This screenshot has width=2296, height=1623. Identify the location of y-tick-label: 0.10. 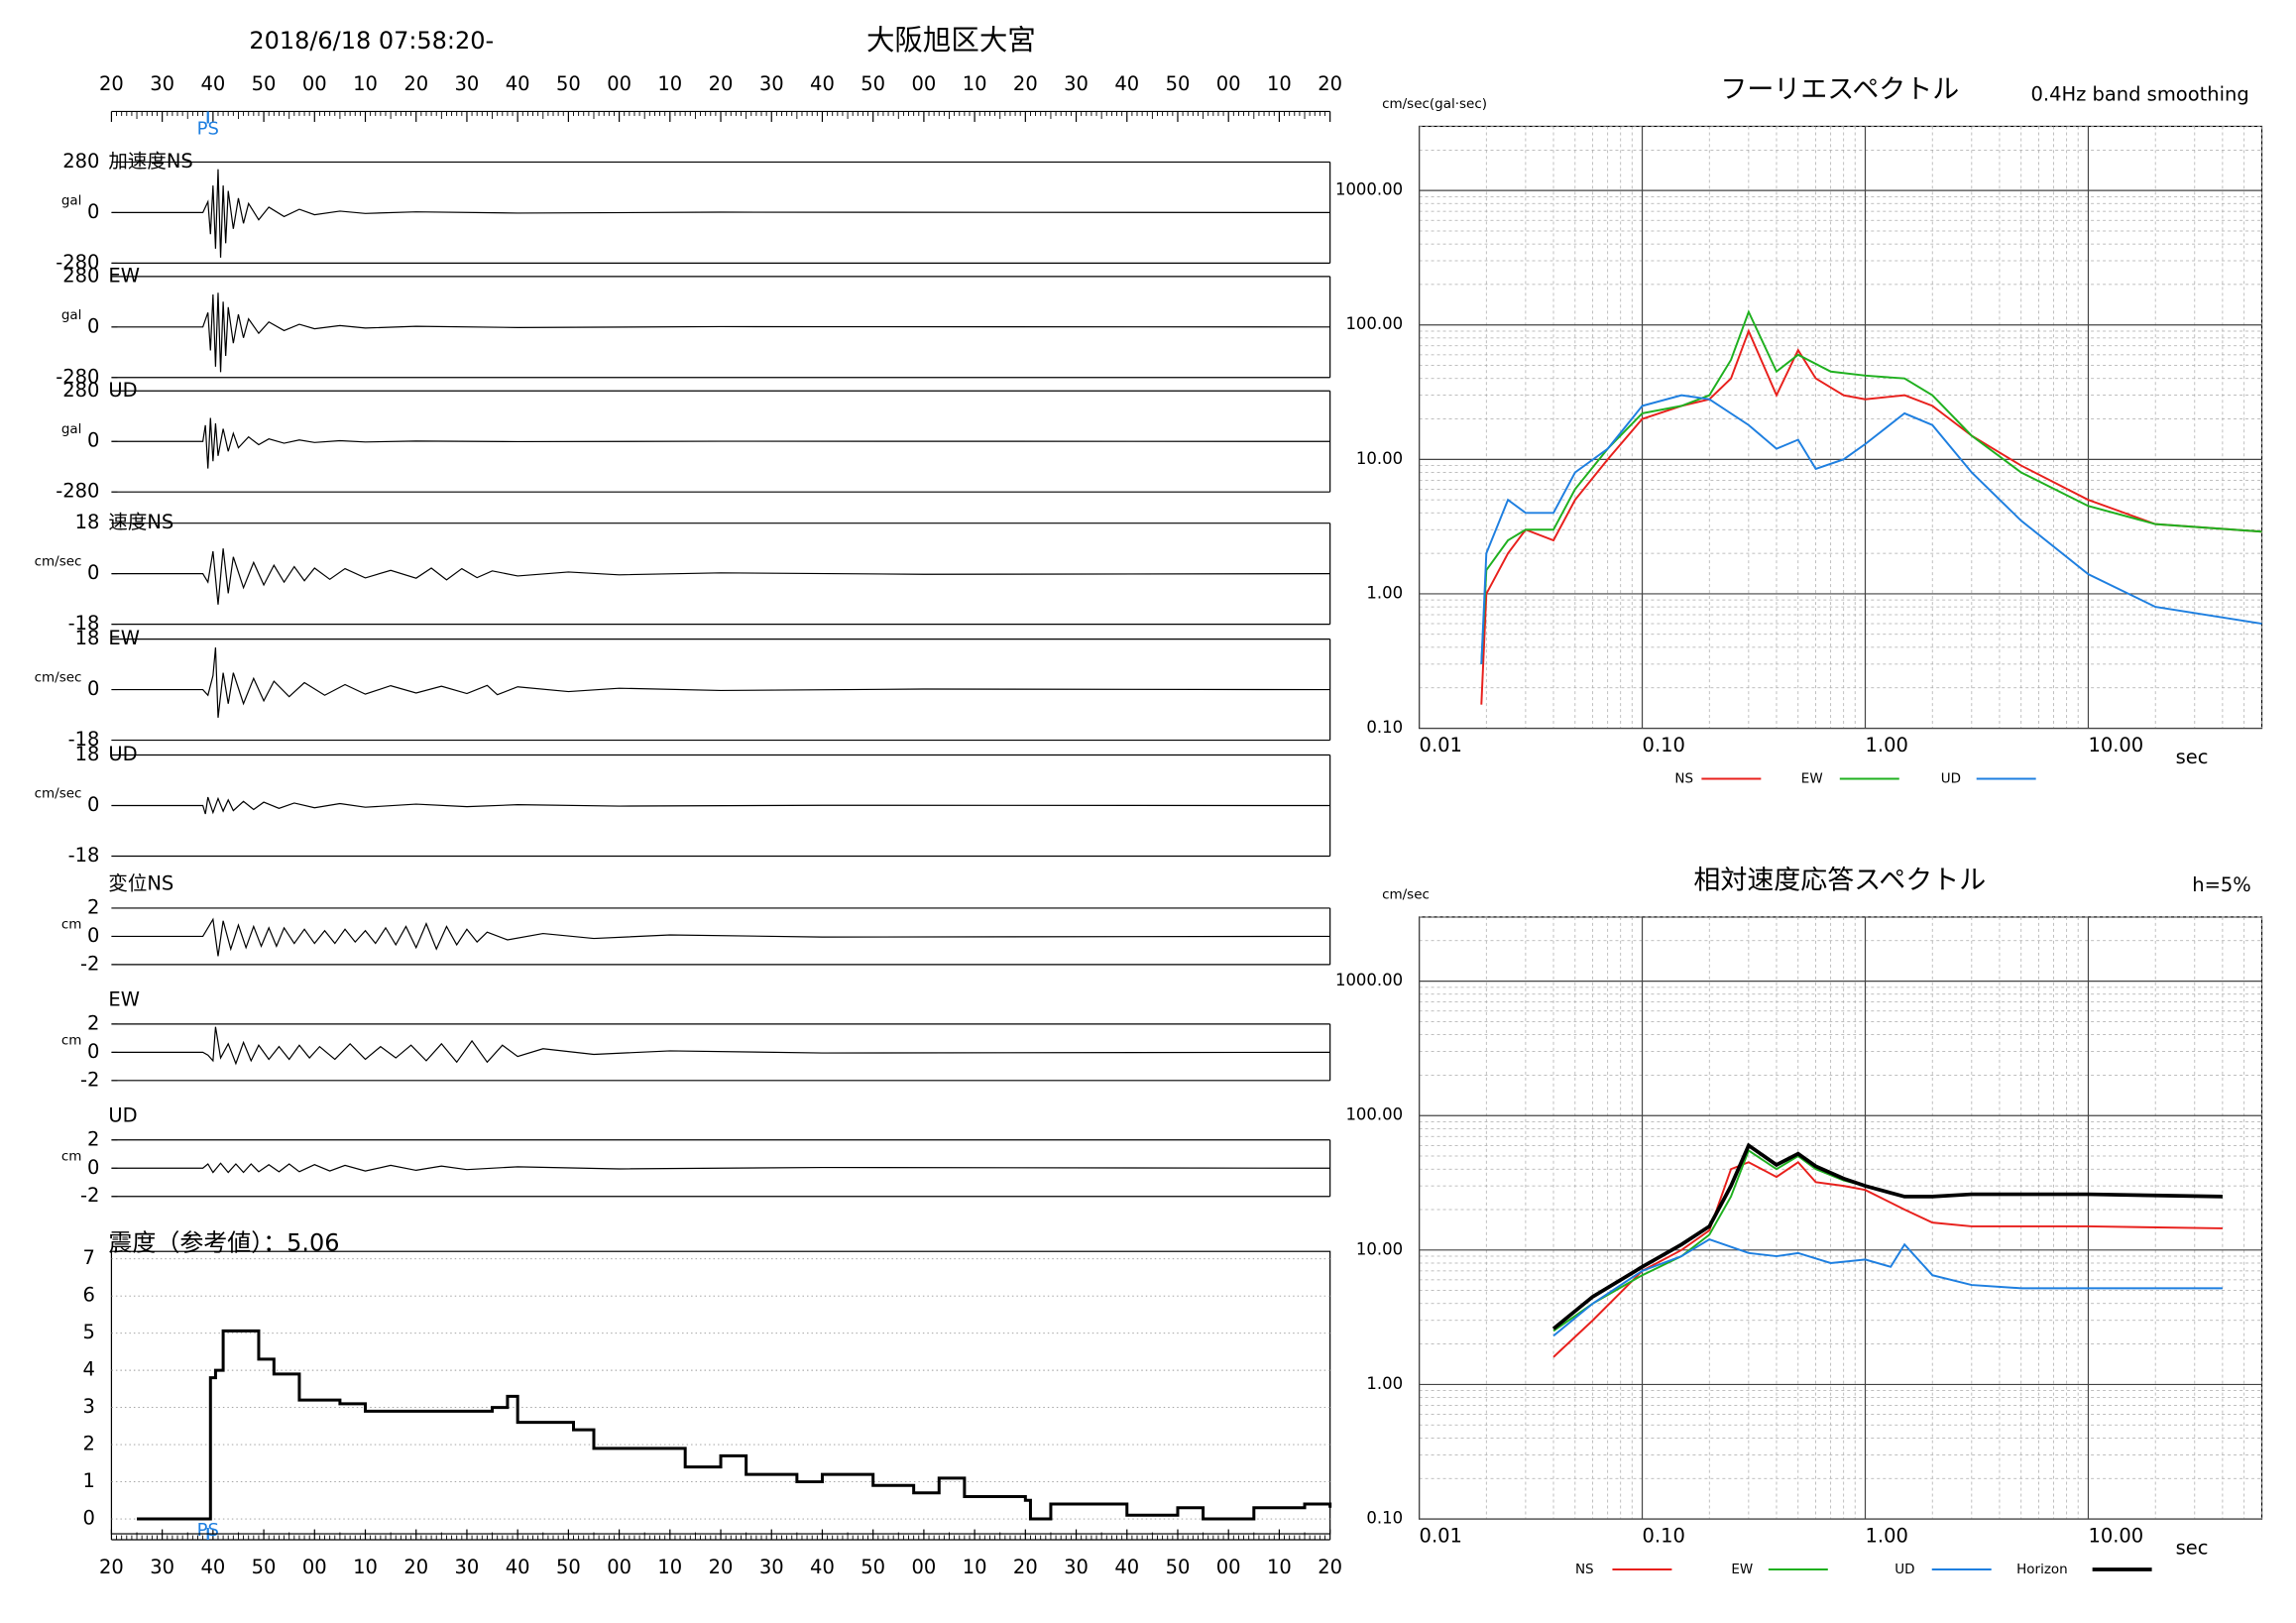
(1385, 1518).